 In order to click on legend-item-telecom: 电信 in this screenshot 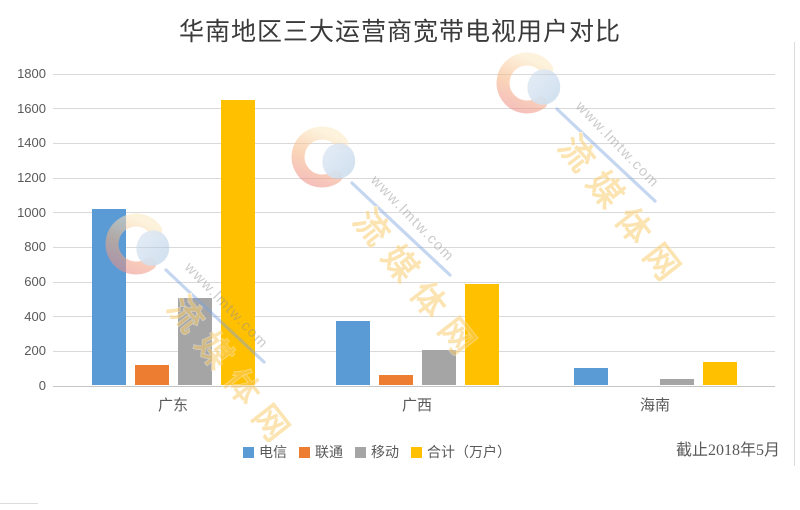, I will do `click(265, 452)`.